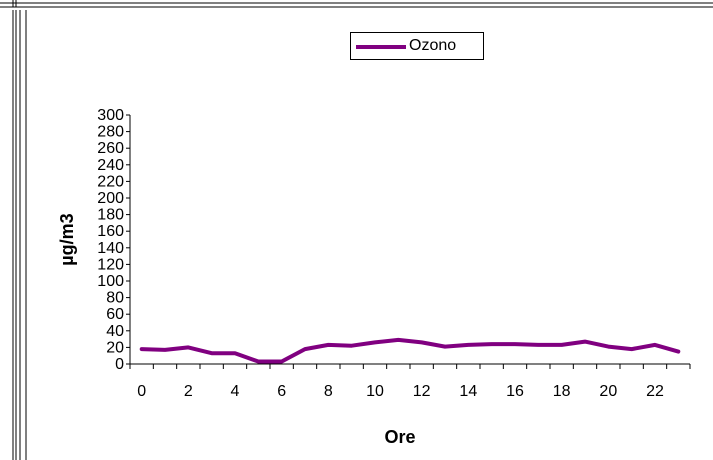  What do you see at coordinates (375, 391) in the screenshot?
I see `x-tick-label-10: 10` at bounding box center [375, 391].